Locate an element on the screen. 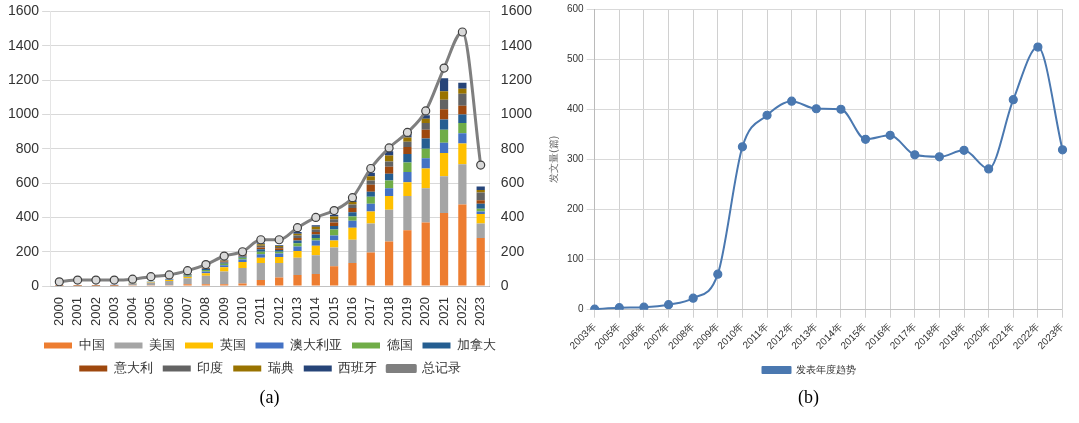 The image size is (1079, 423). x-tick-label: 2007 is located at coordinates (186, 311).